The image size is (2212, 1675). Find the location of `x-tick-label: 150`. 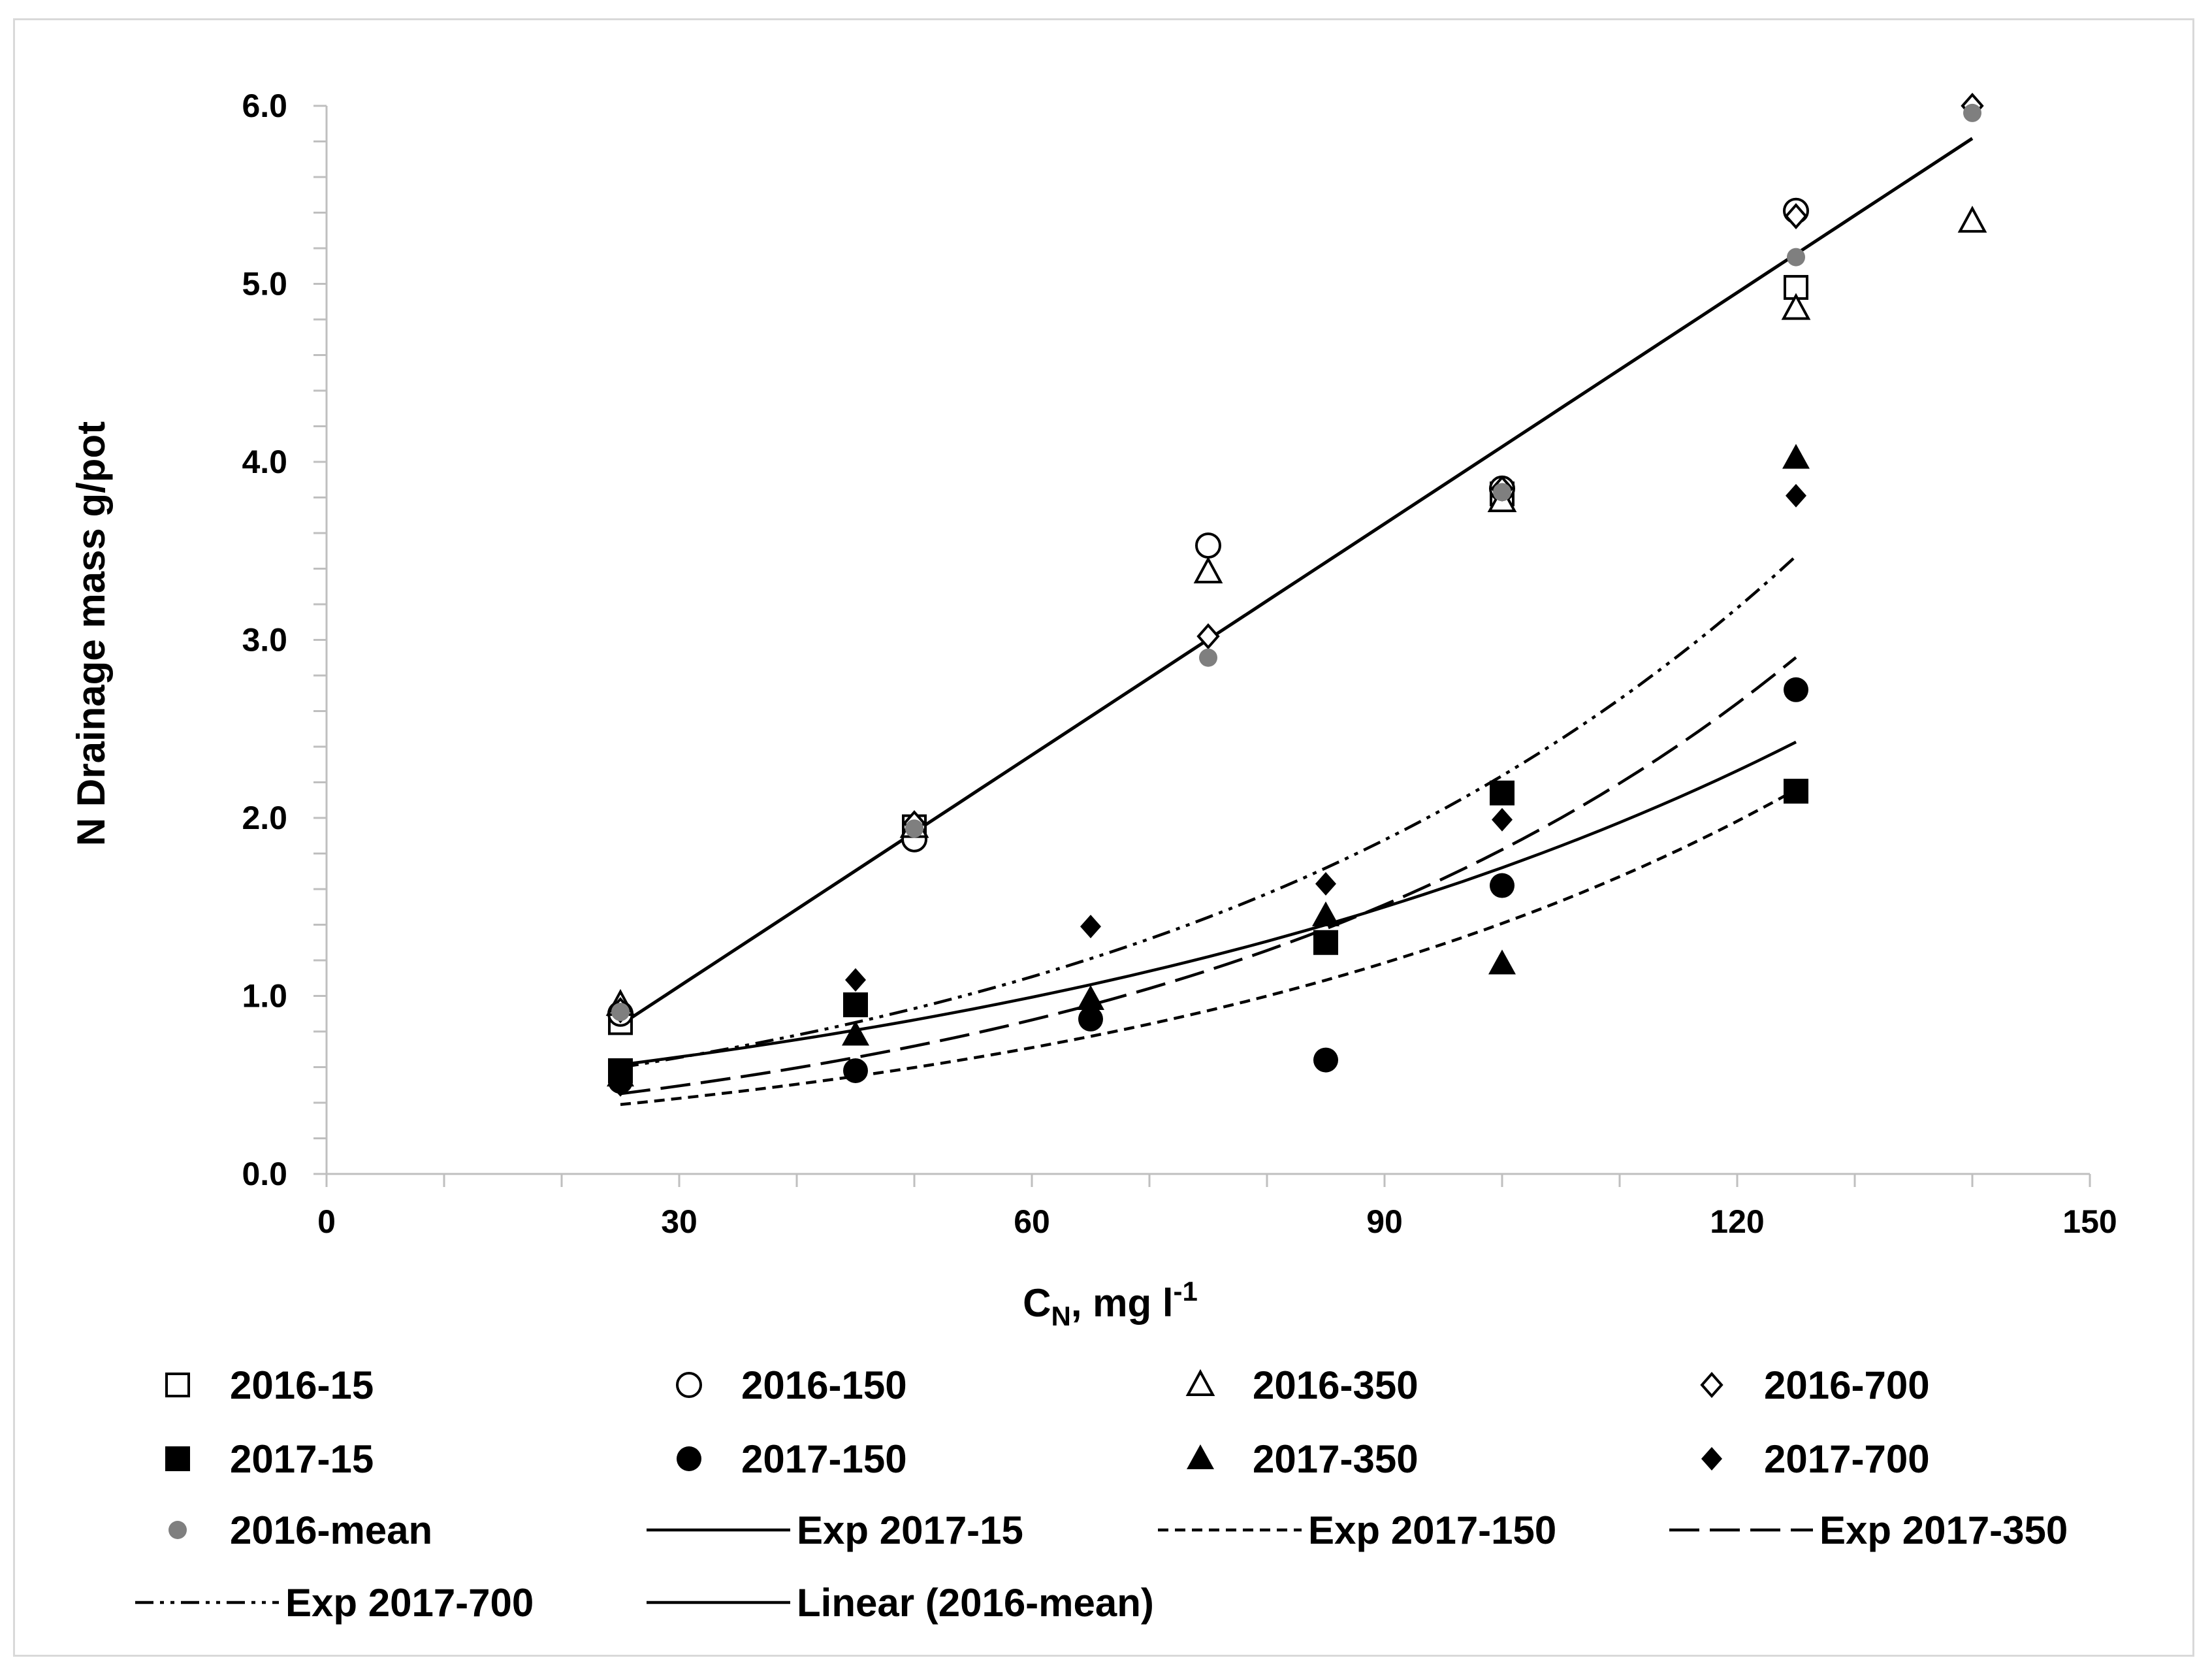

x-tick-label: 150 is located at coordinates (2089, 1221).